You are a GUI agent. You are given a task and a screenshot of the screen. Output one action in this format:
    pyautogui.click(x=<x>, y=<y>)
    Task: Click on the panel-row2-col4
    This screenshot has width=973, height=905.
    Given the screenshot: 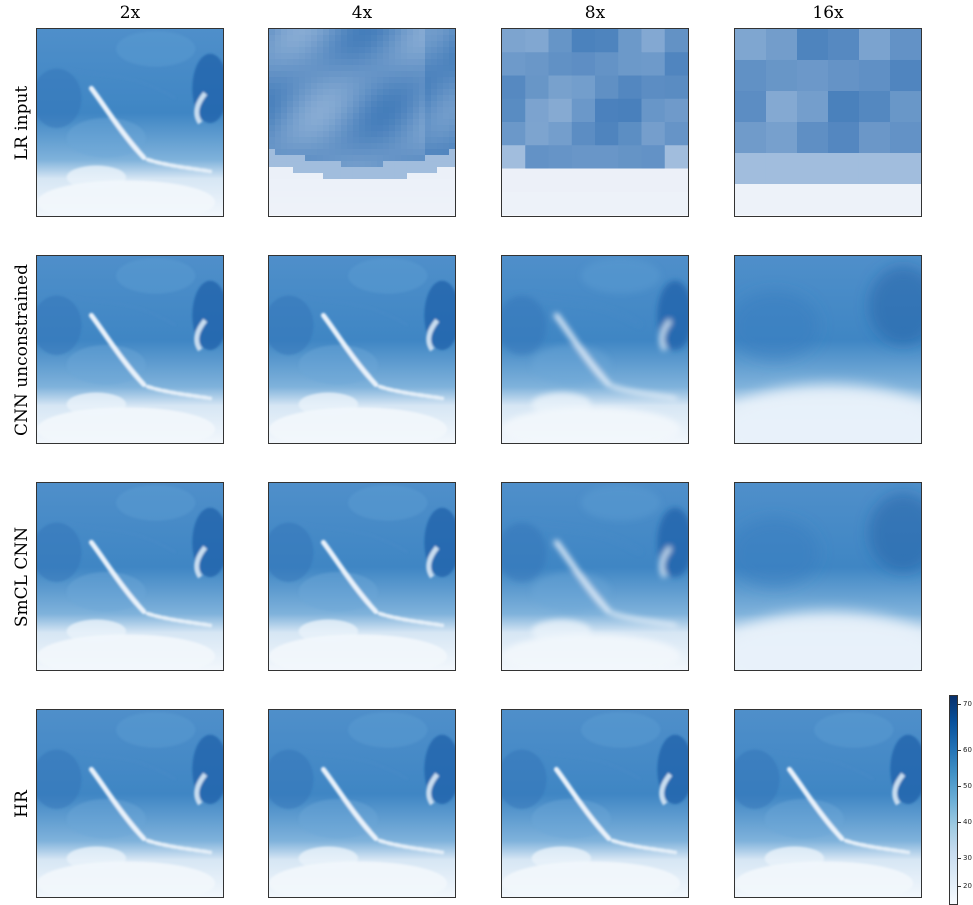 What is the action you would take?
    pyautogui.click(x=828, y=349)
    